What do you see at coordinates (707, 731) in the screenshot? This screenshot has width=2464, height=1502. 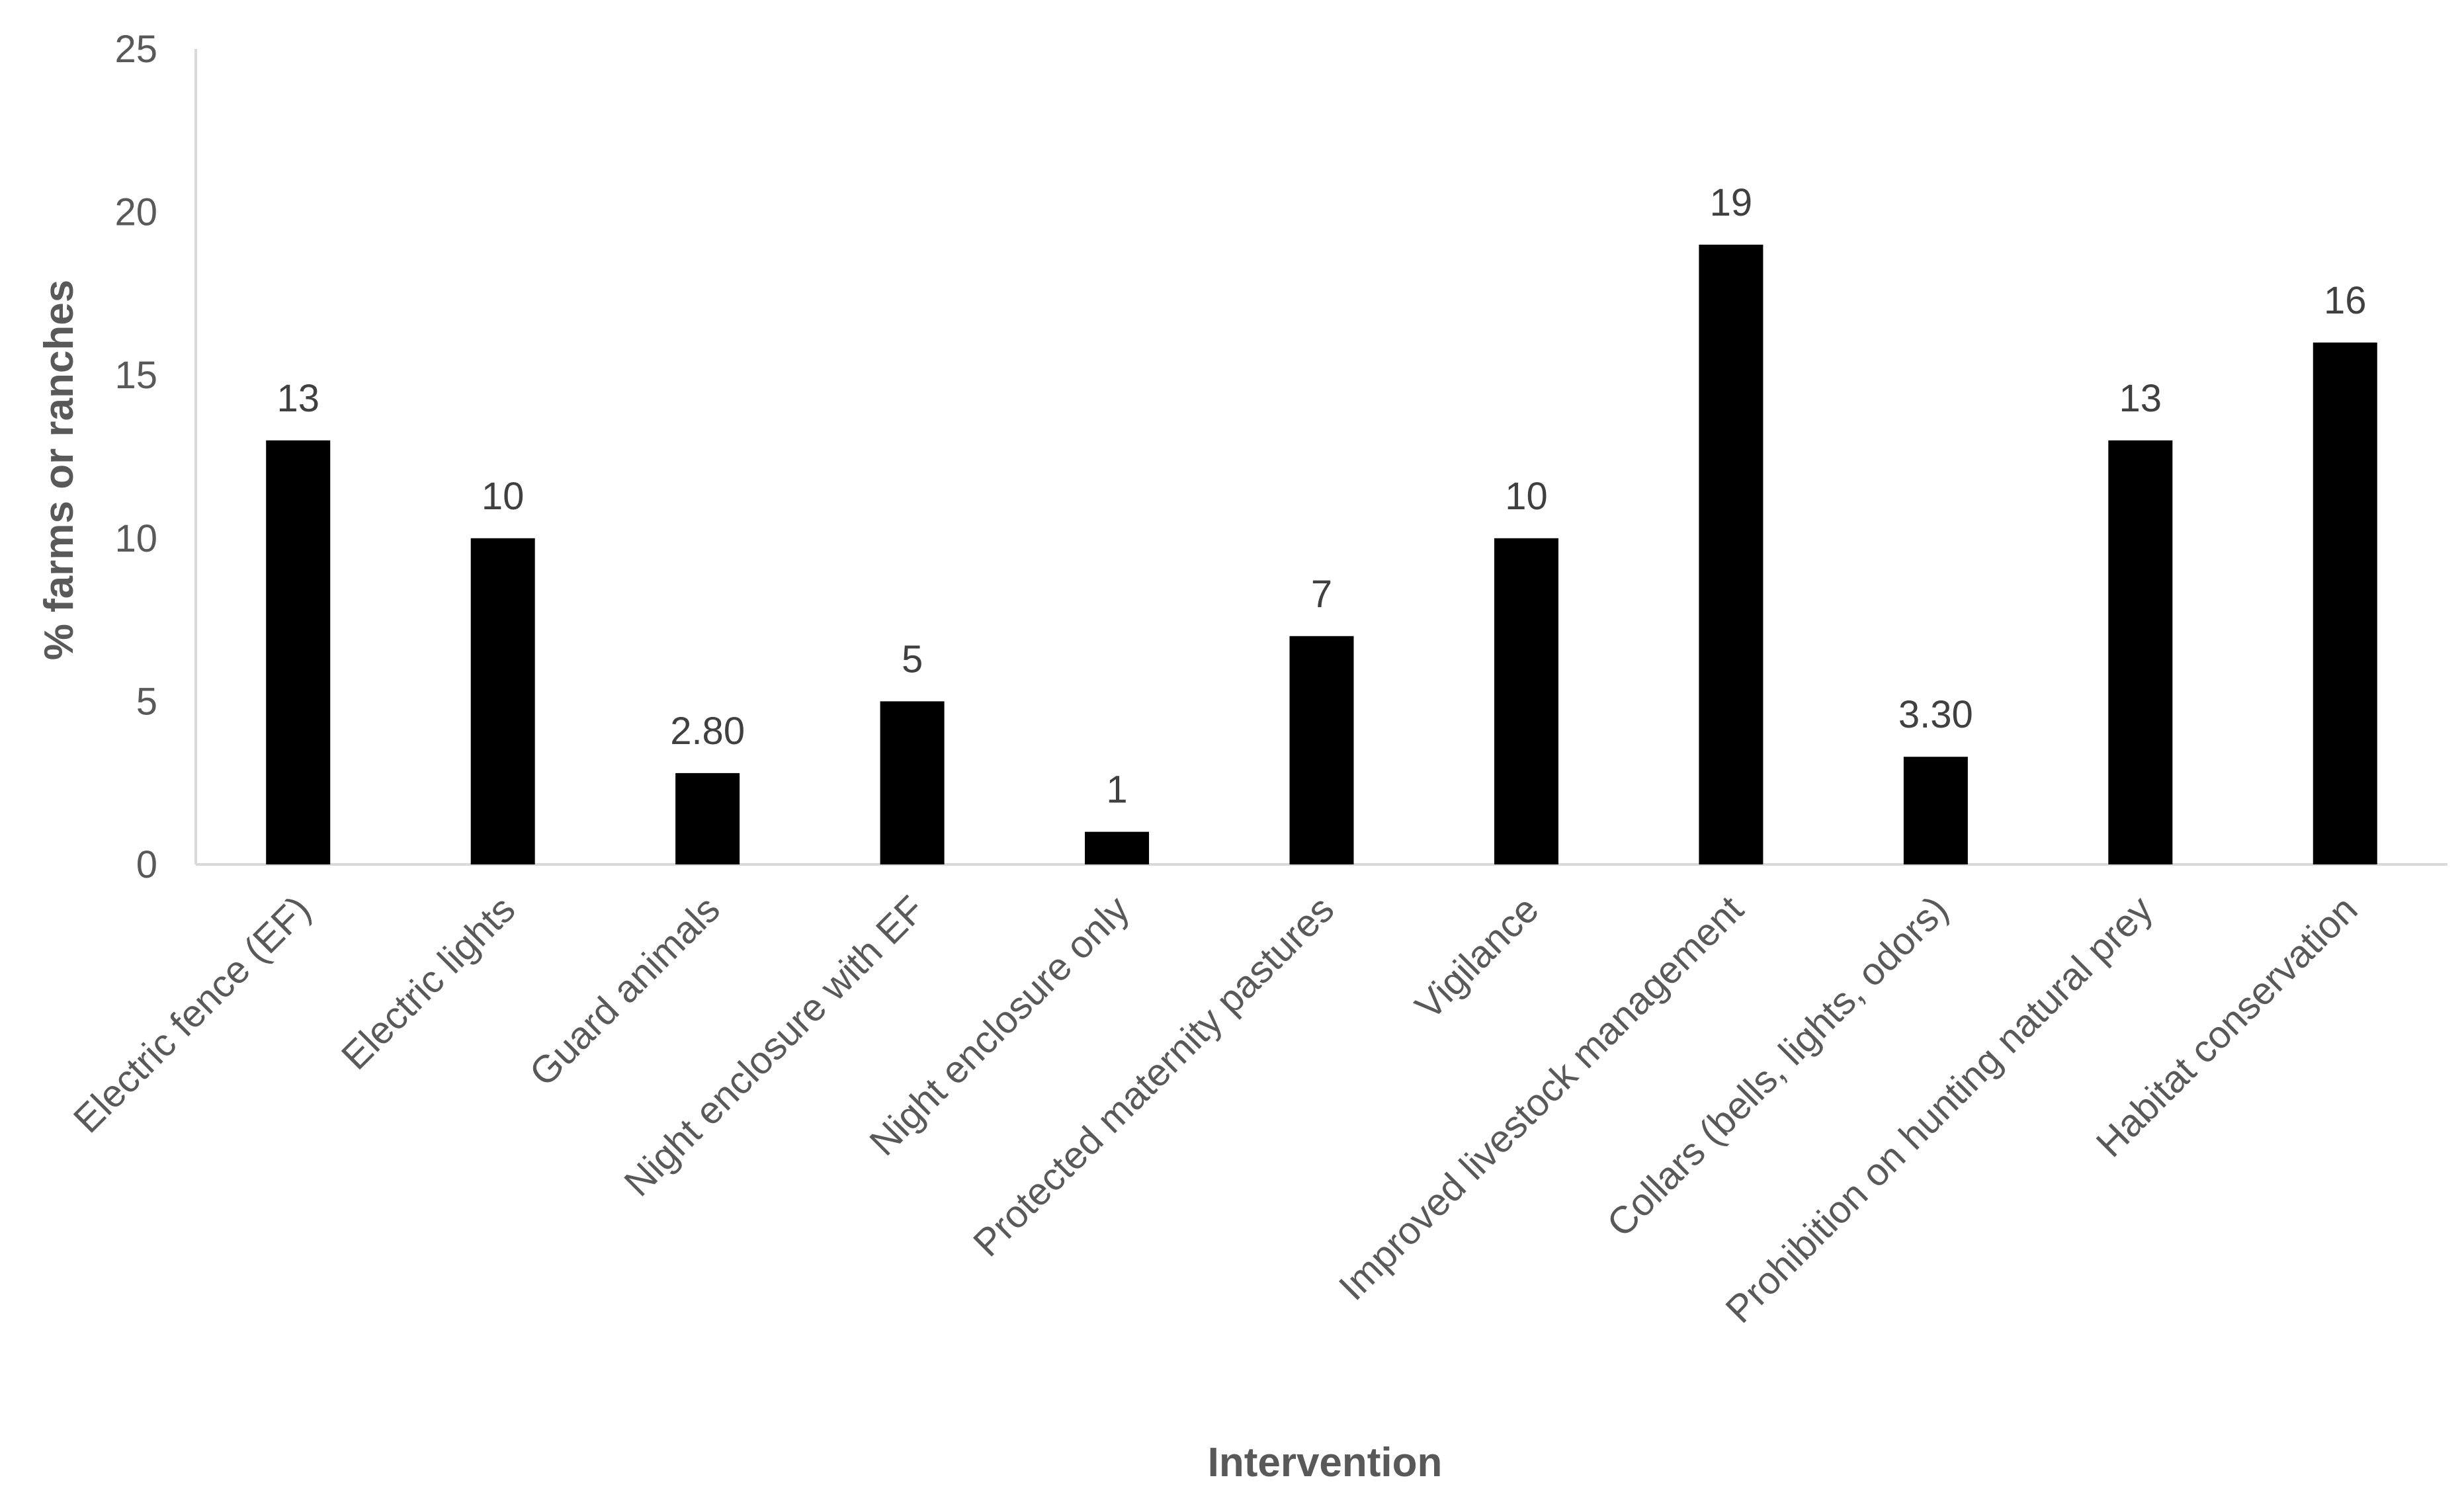 I see `data-label: 2.80` at bounding box center [707, 731].